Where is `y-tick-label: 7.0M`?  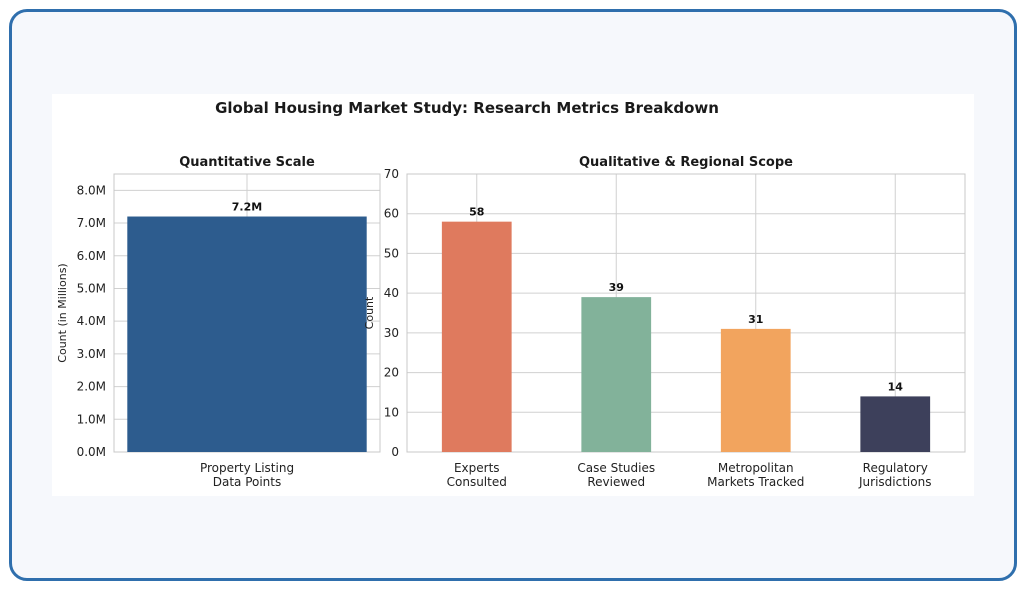 y-tick-label: 7.0M is located at coordinates (91, 223).